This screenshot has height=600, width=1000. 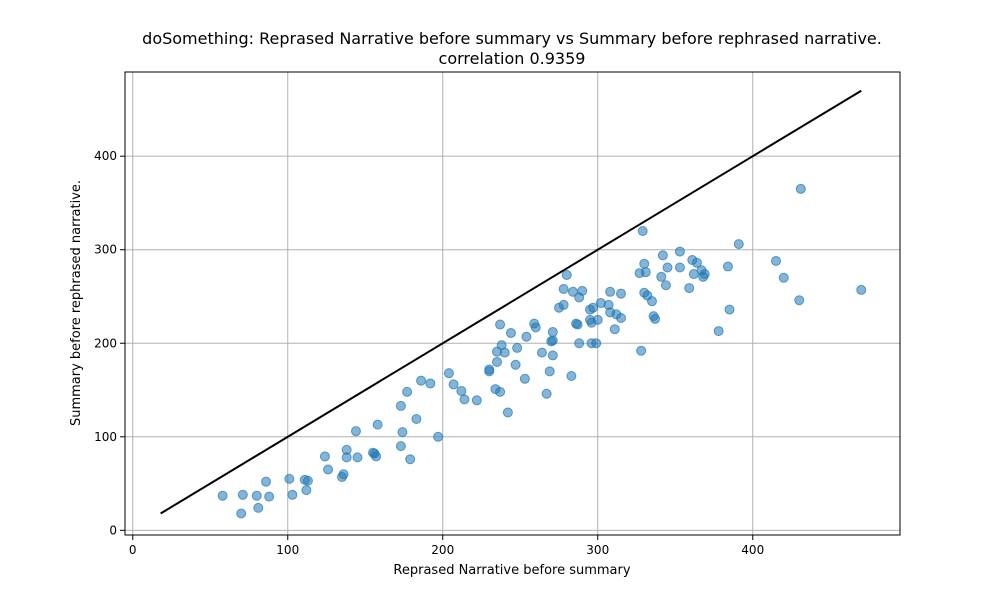 I want to click on y-tick-label: 400, so click(x=105, y=156).